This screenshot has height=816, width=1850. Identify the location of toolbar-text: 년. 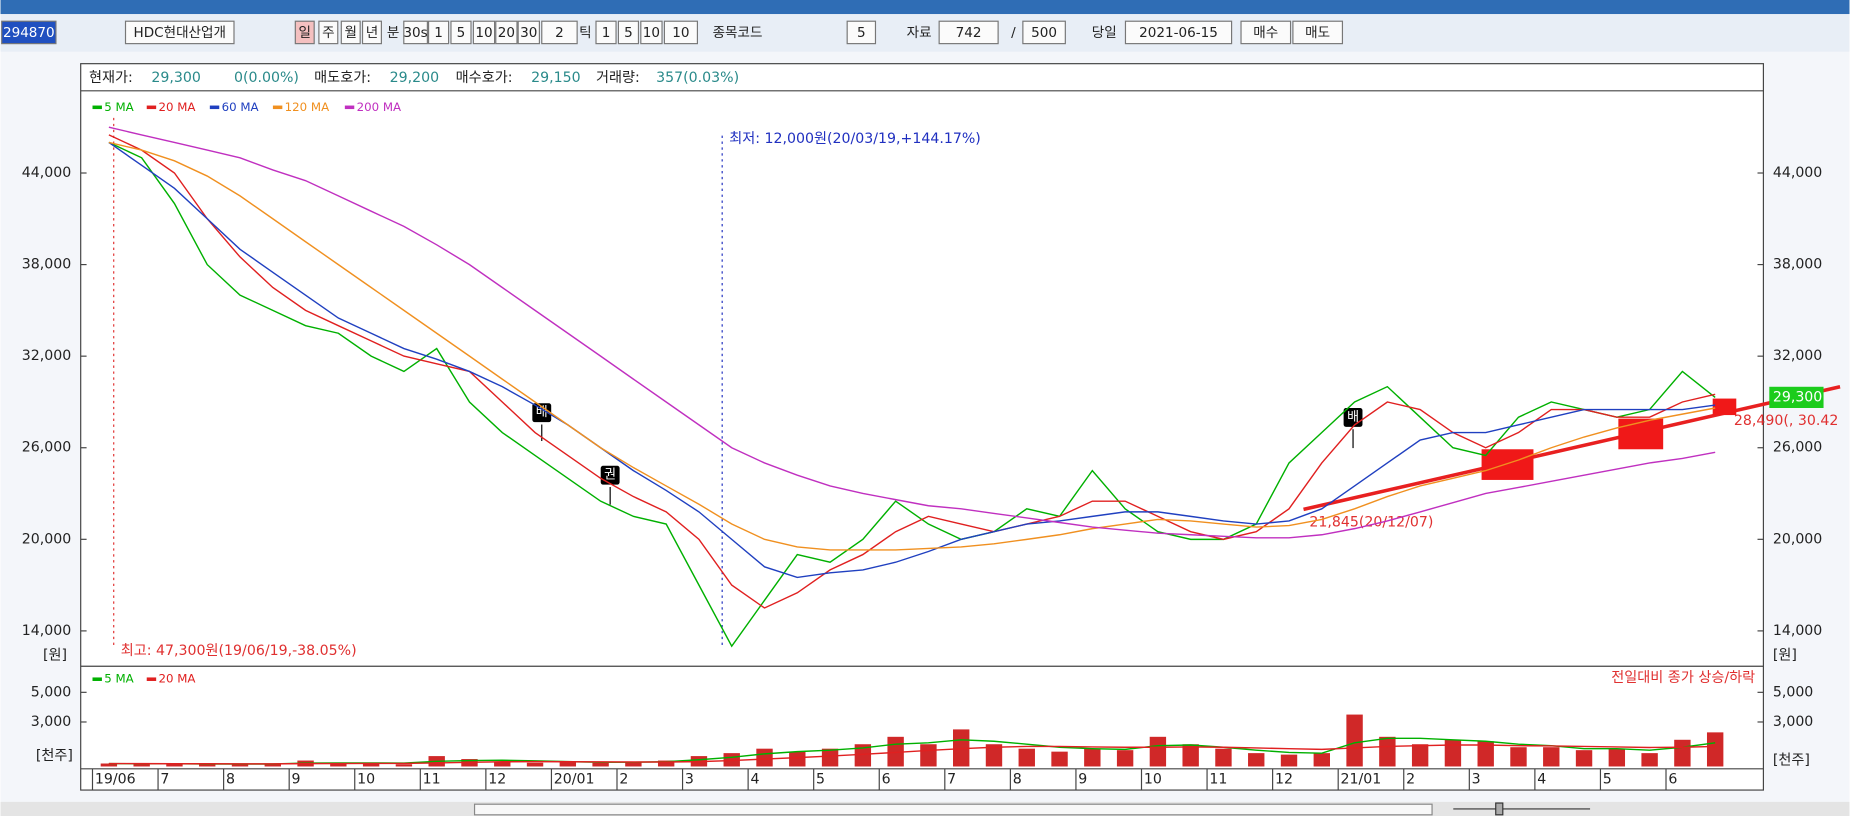
(372, 33).